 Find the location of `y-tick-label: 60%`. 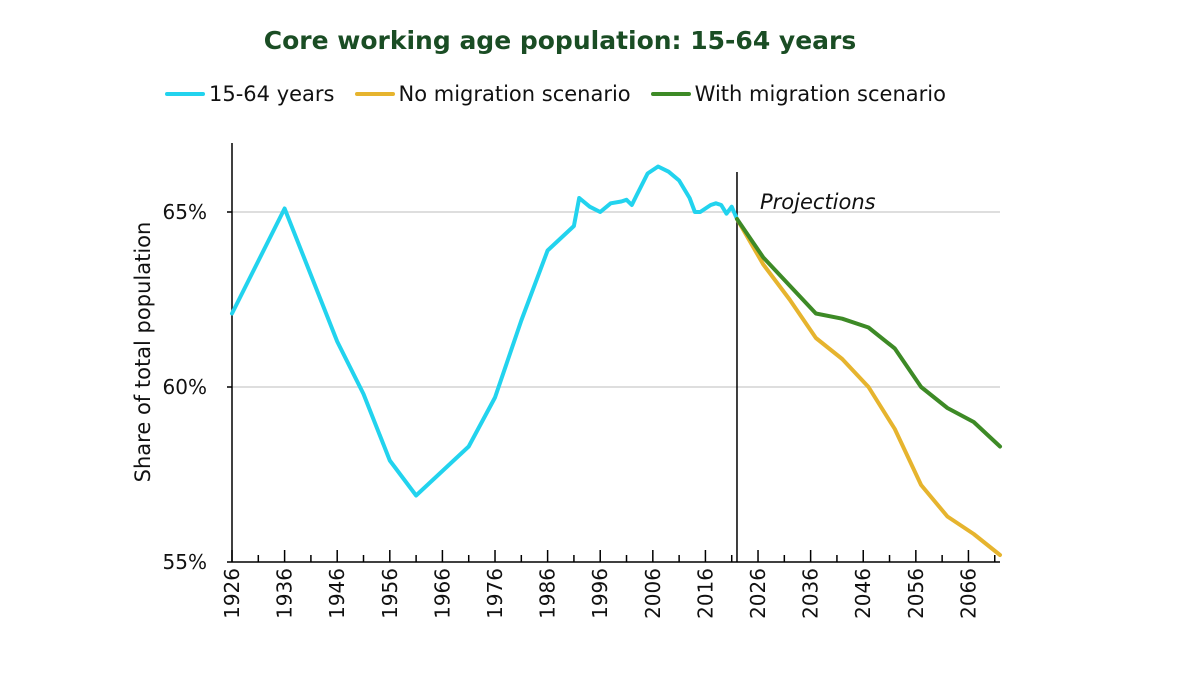

y-tick-label: 60% is located at coordinates (185, 387).